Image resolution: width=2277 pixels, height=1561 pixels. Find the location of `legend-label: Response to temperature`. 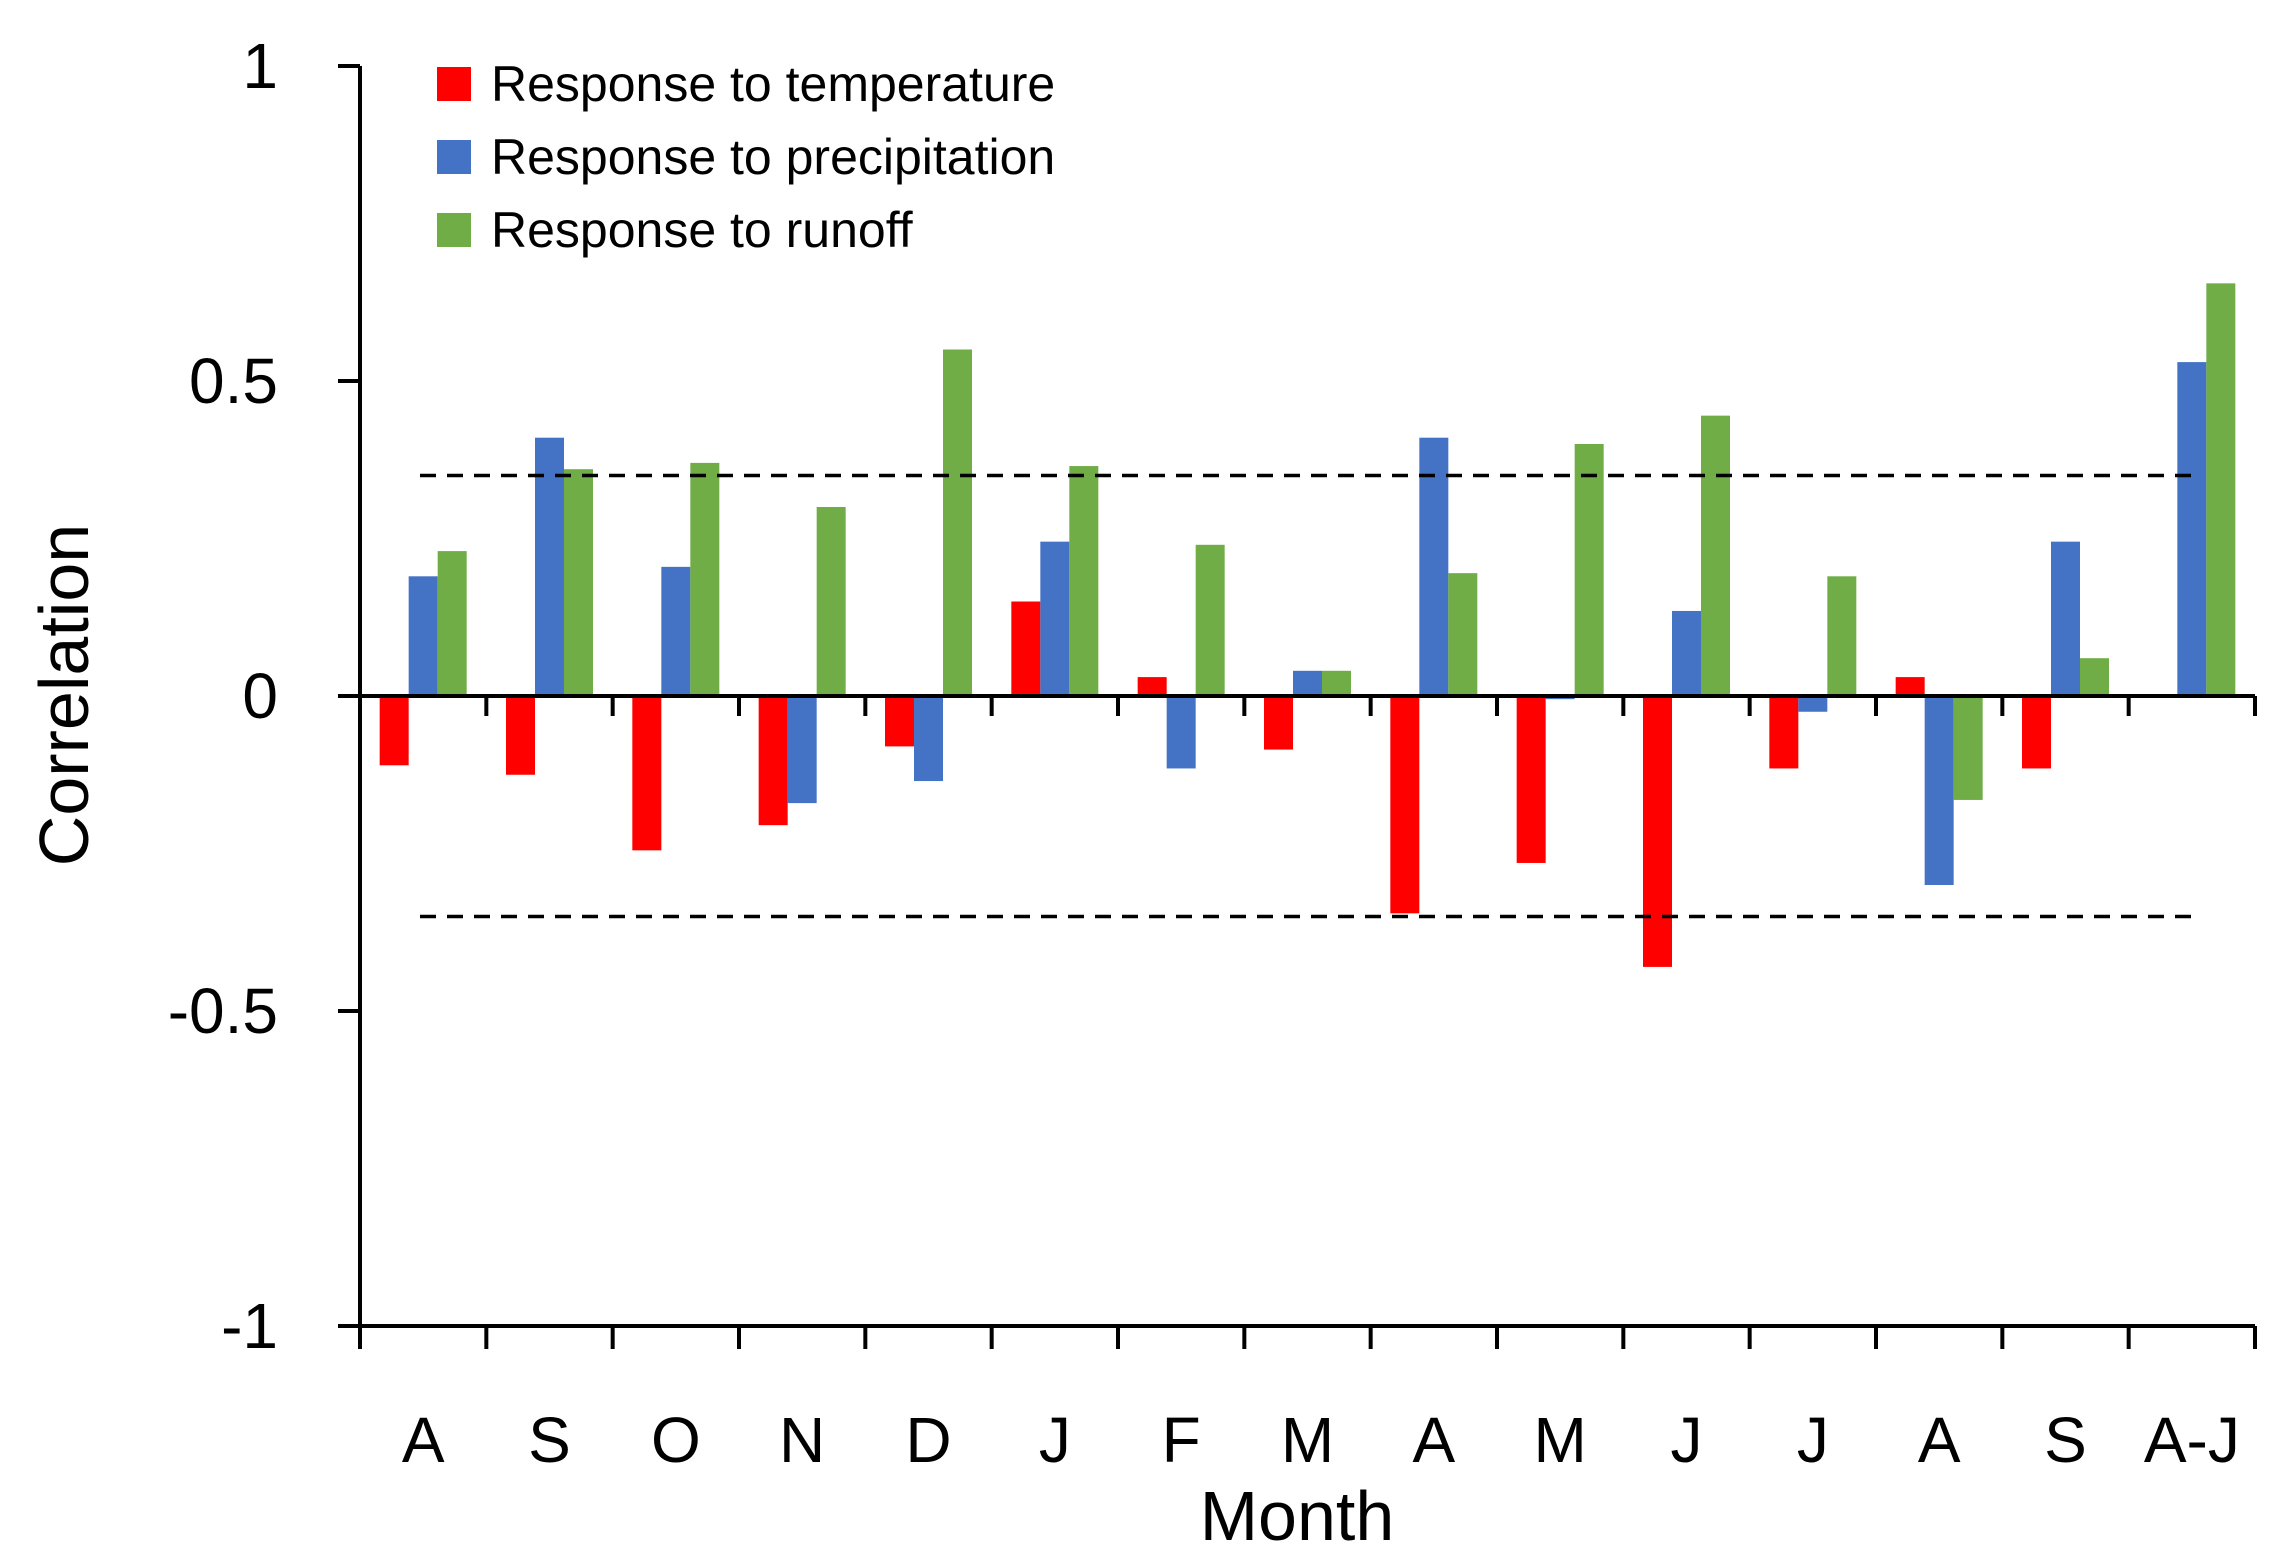

legend-label: Response to temperature is located at coordinates (773, 84).